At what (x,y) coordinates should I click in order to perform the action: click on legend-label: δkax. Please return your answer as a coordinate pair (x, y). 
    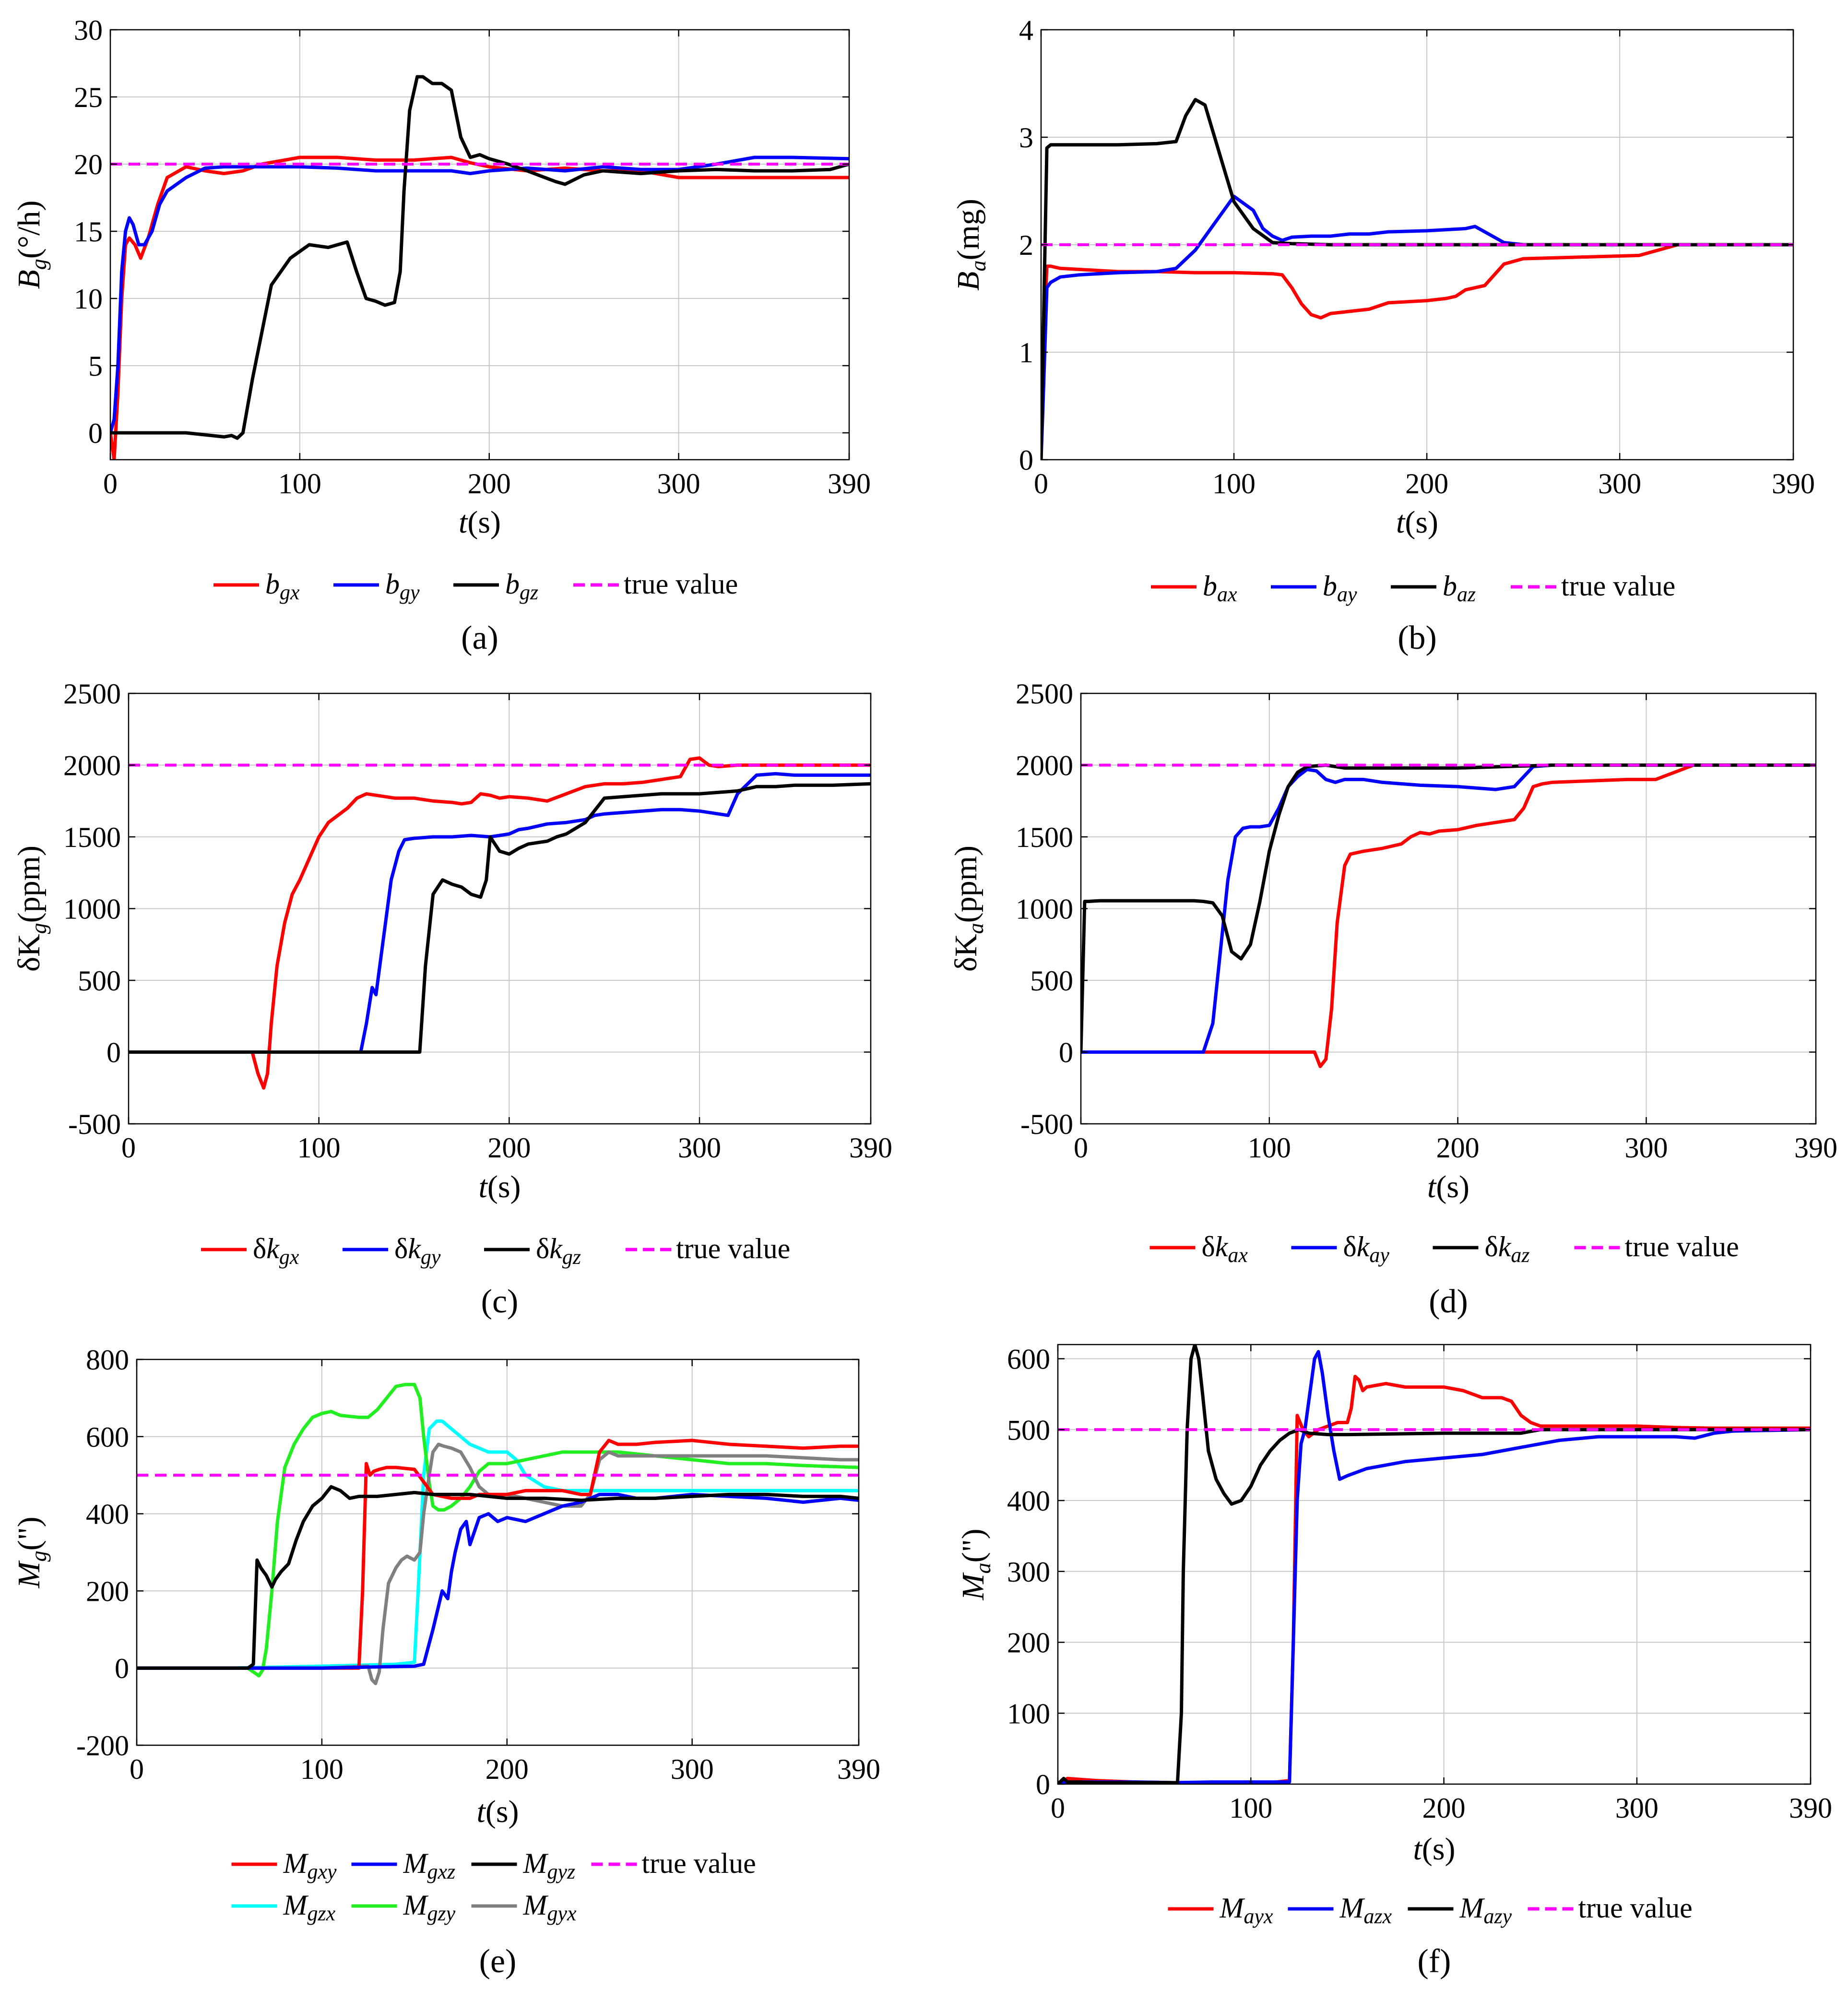
    Looking at the image, I should click on (1225, 1249).